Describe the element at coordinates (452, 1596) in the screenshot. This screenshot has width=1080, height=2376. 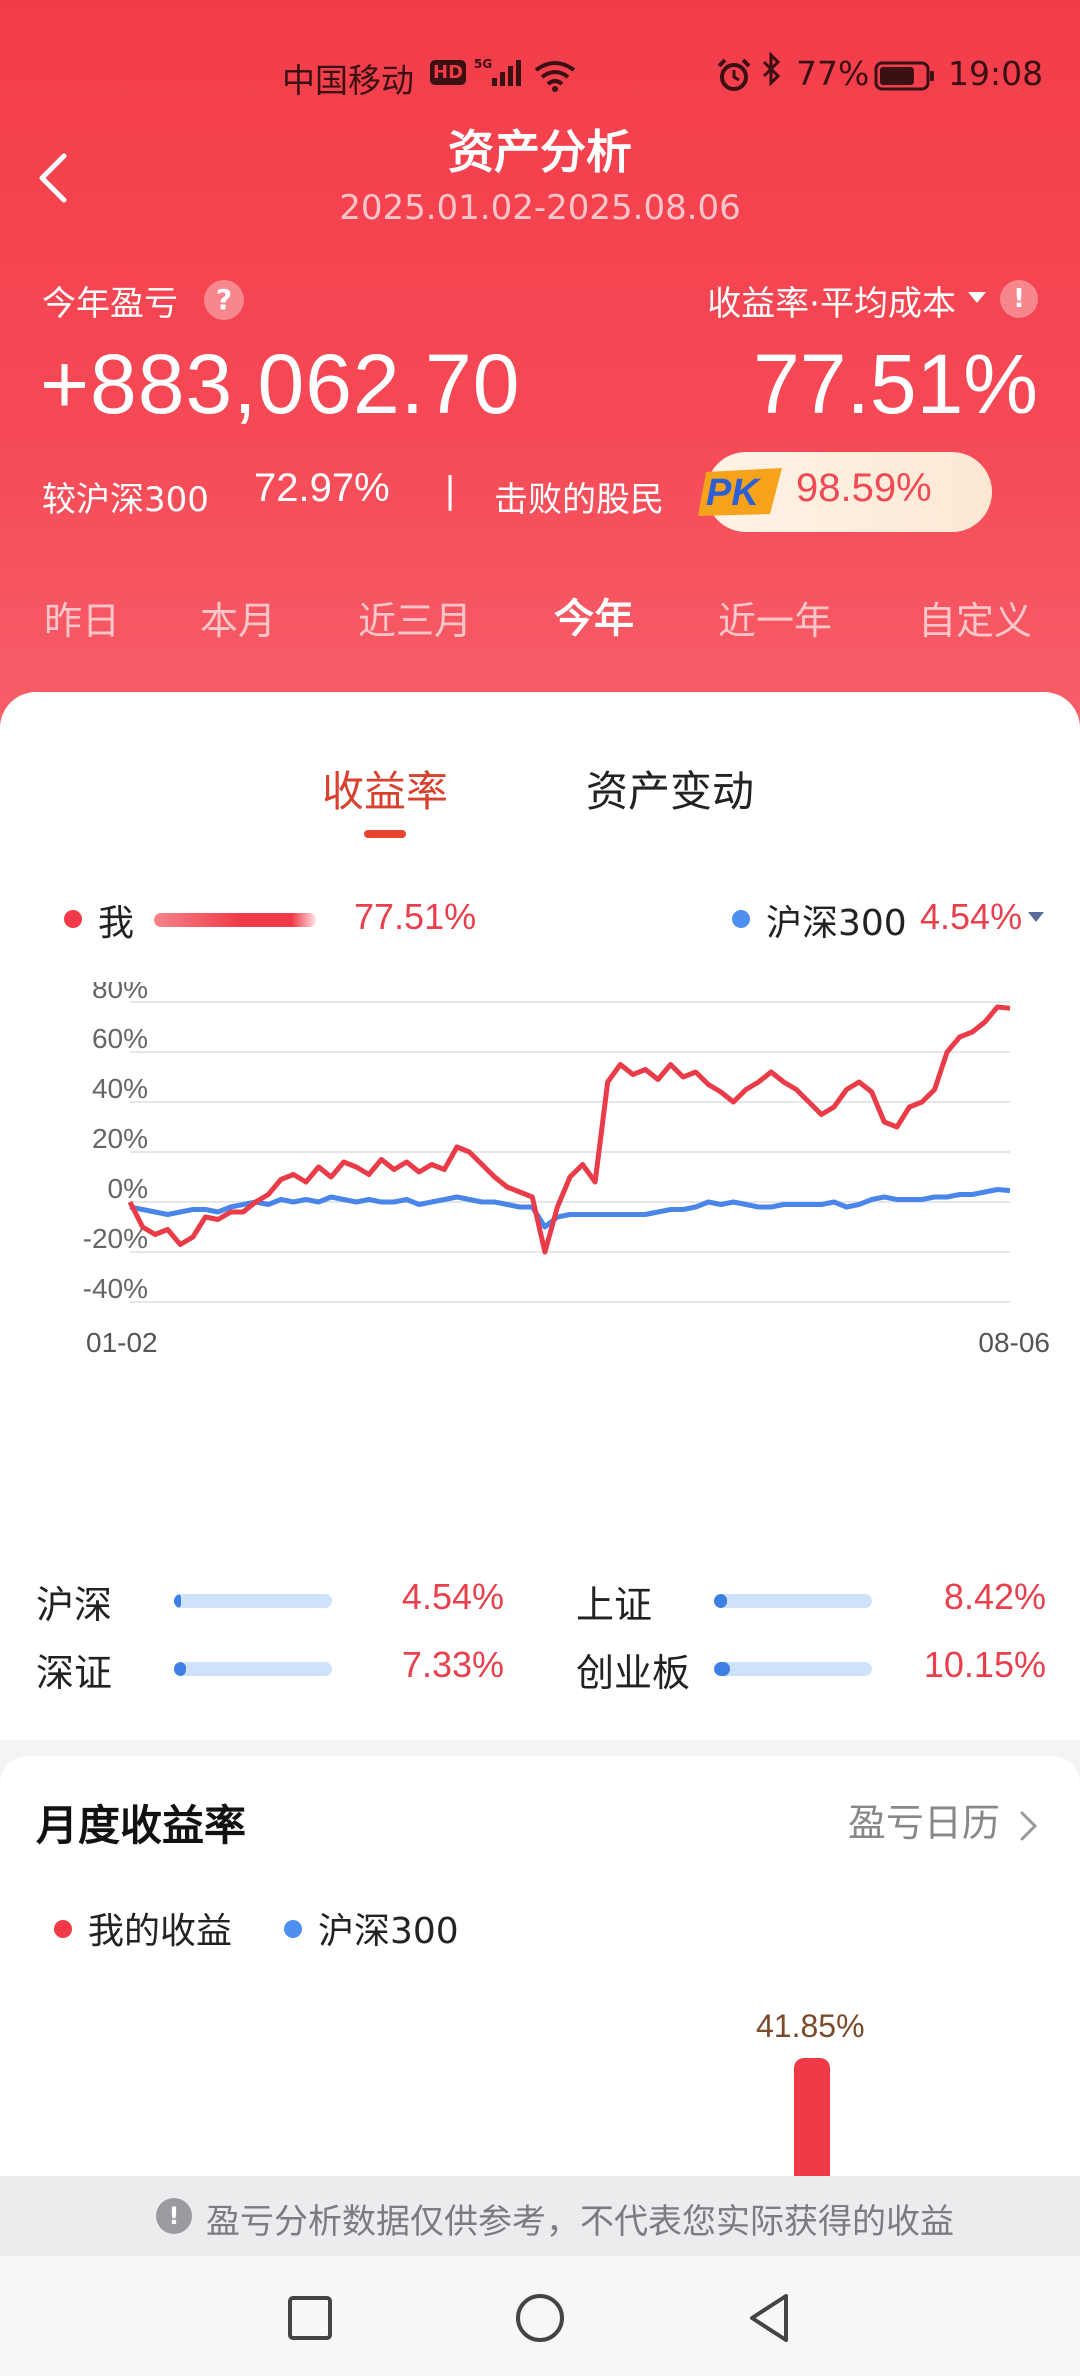
I see `benchmark-value: 4.54%` at that location.